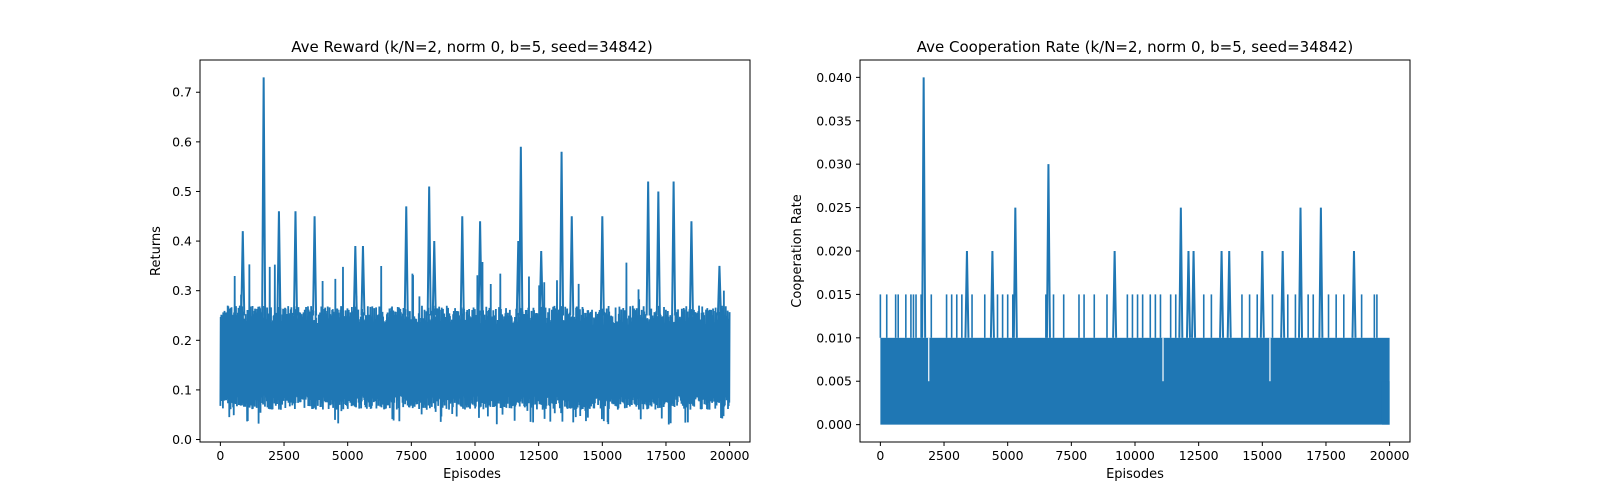  Describe the element at coordinates (1390, 455) in the screenshot. I see `cooperation-x-tick-label: 20000` at that location.